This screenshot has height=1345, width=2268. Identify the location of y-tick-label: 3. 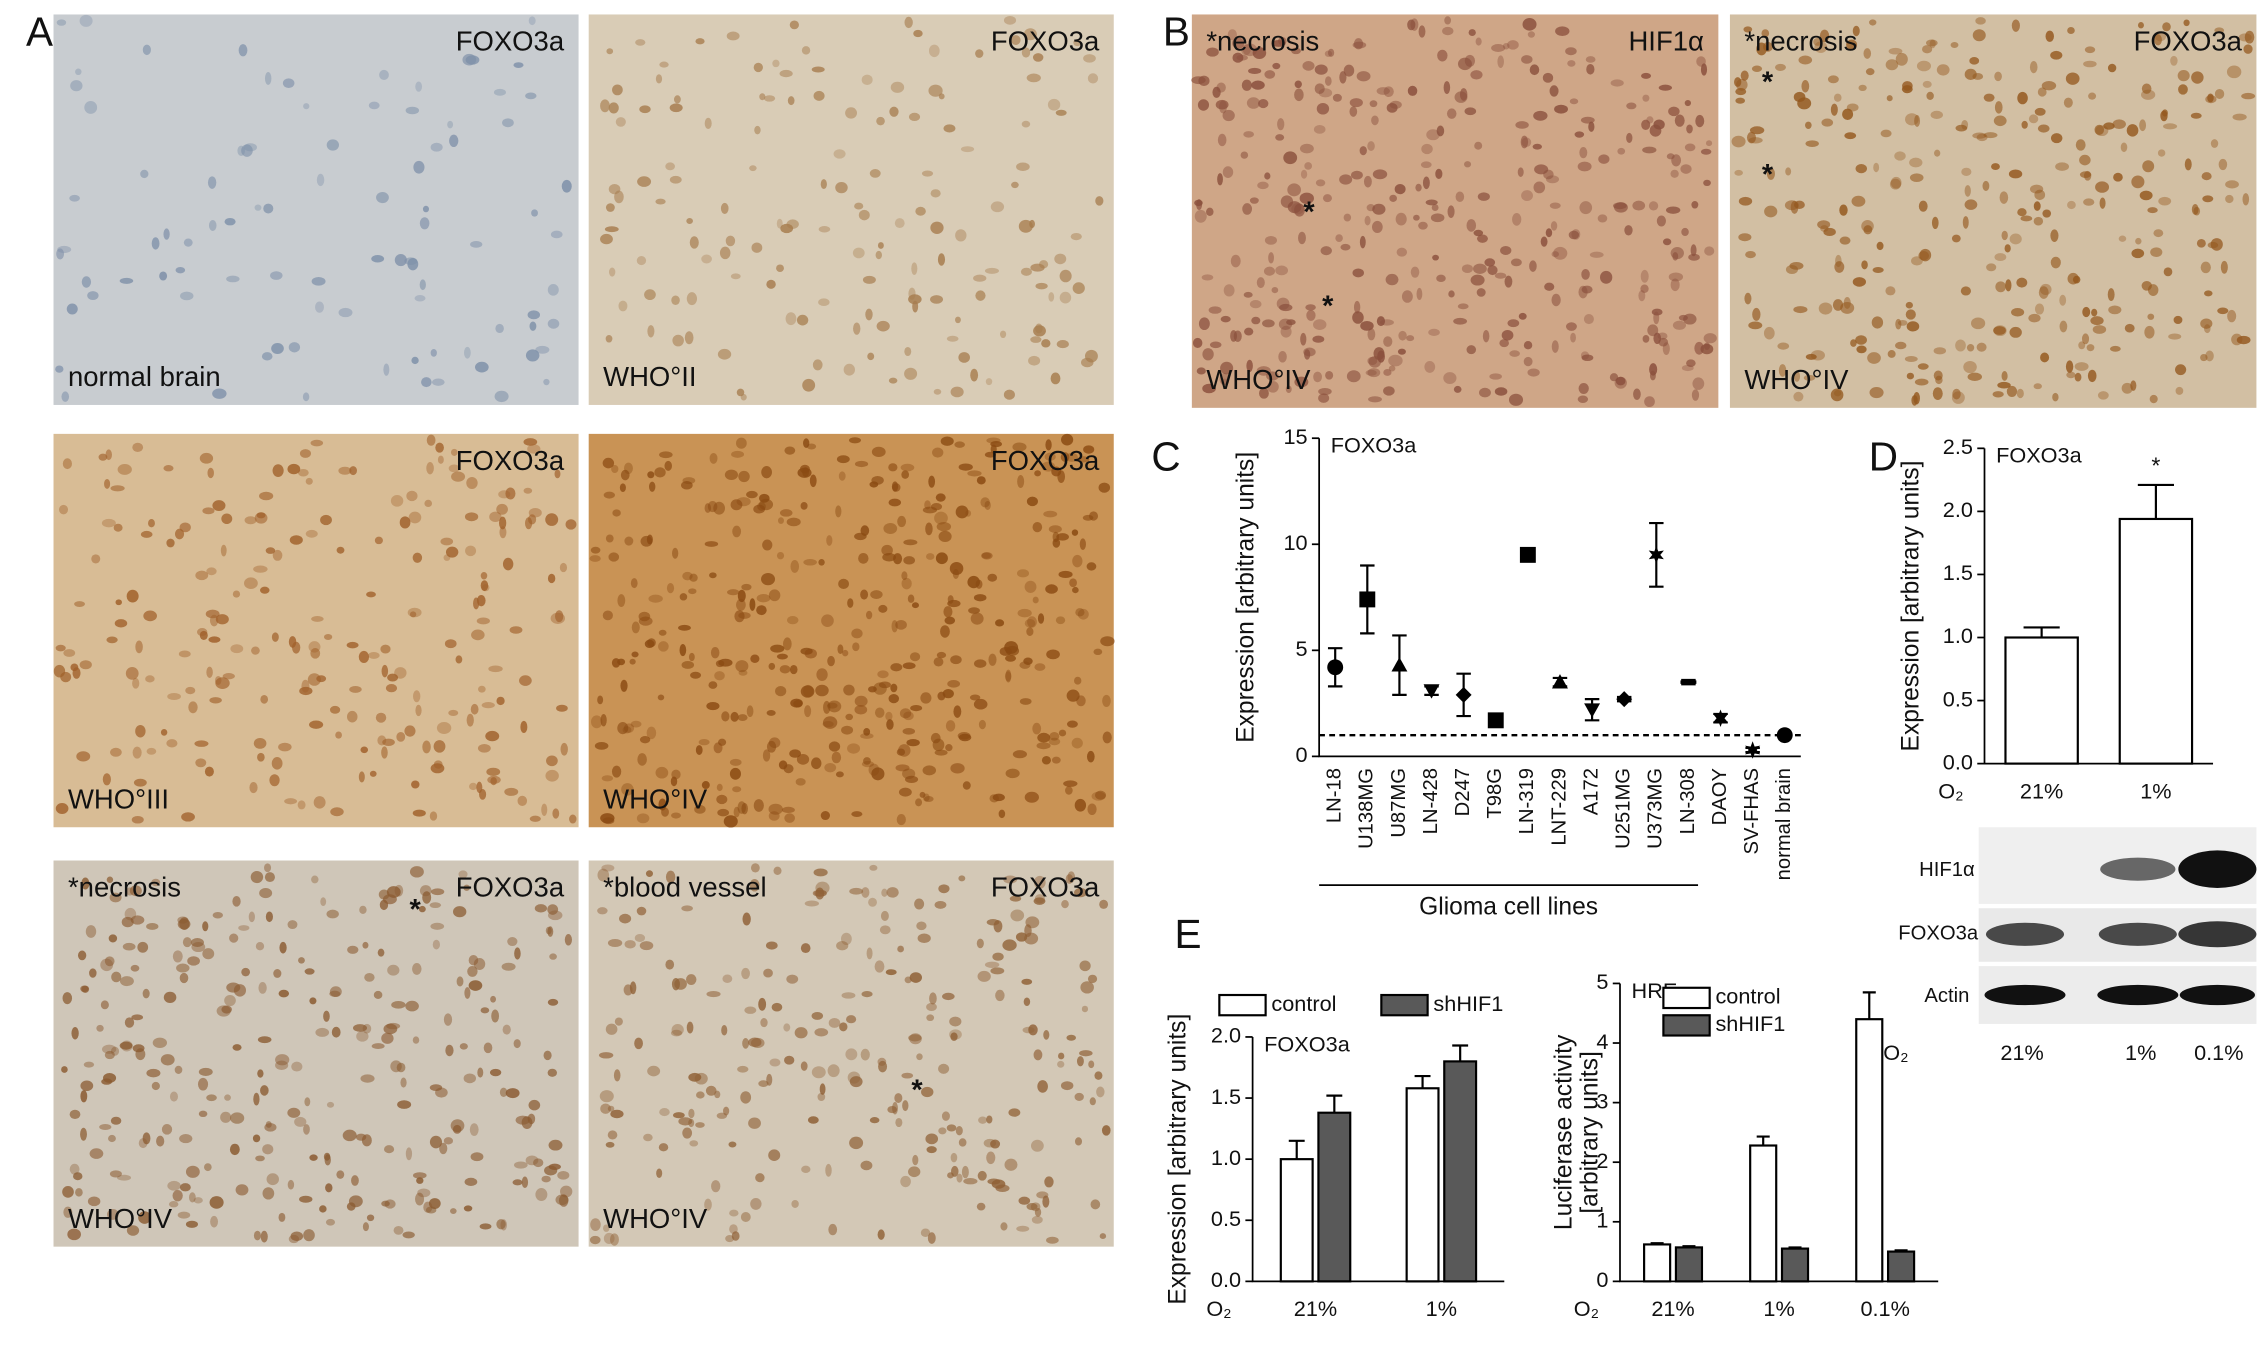
(1602, 1100).